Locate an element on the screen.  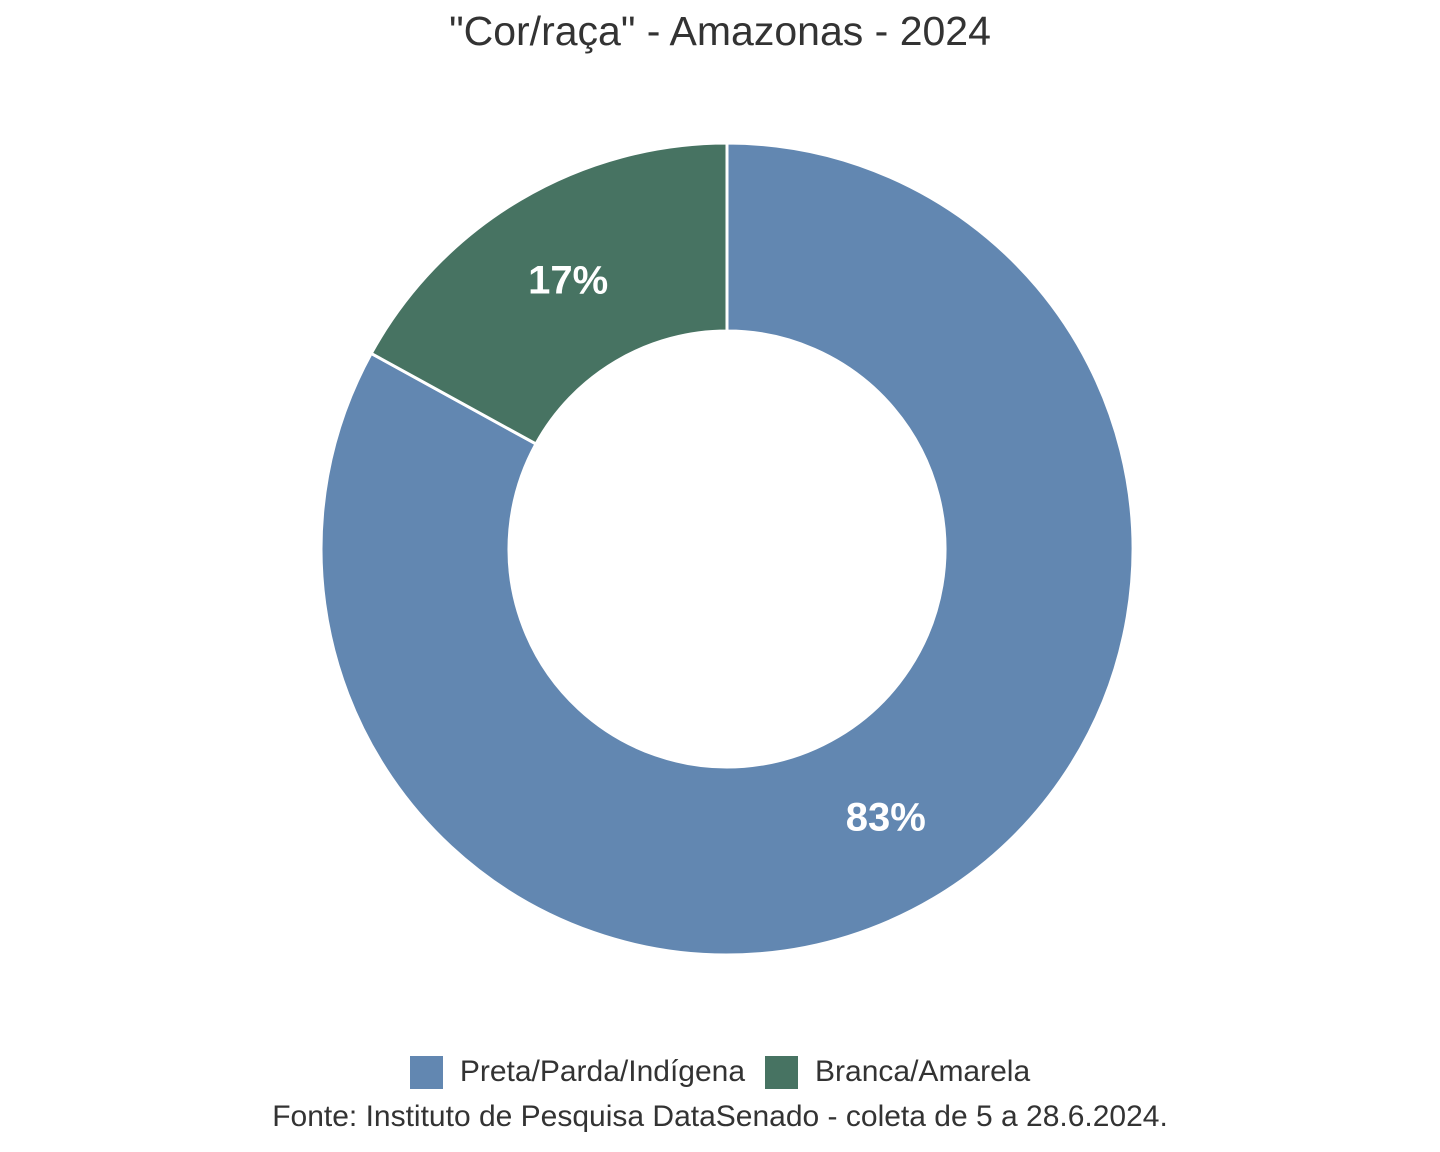
legend-item-branca-amarela: Branca/Amarela is located at coordinates (897, 1072).